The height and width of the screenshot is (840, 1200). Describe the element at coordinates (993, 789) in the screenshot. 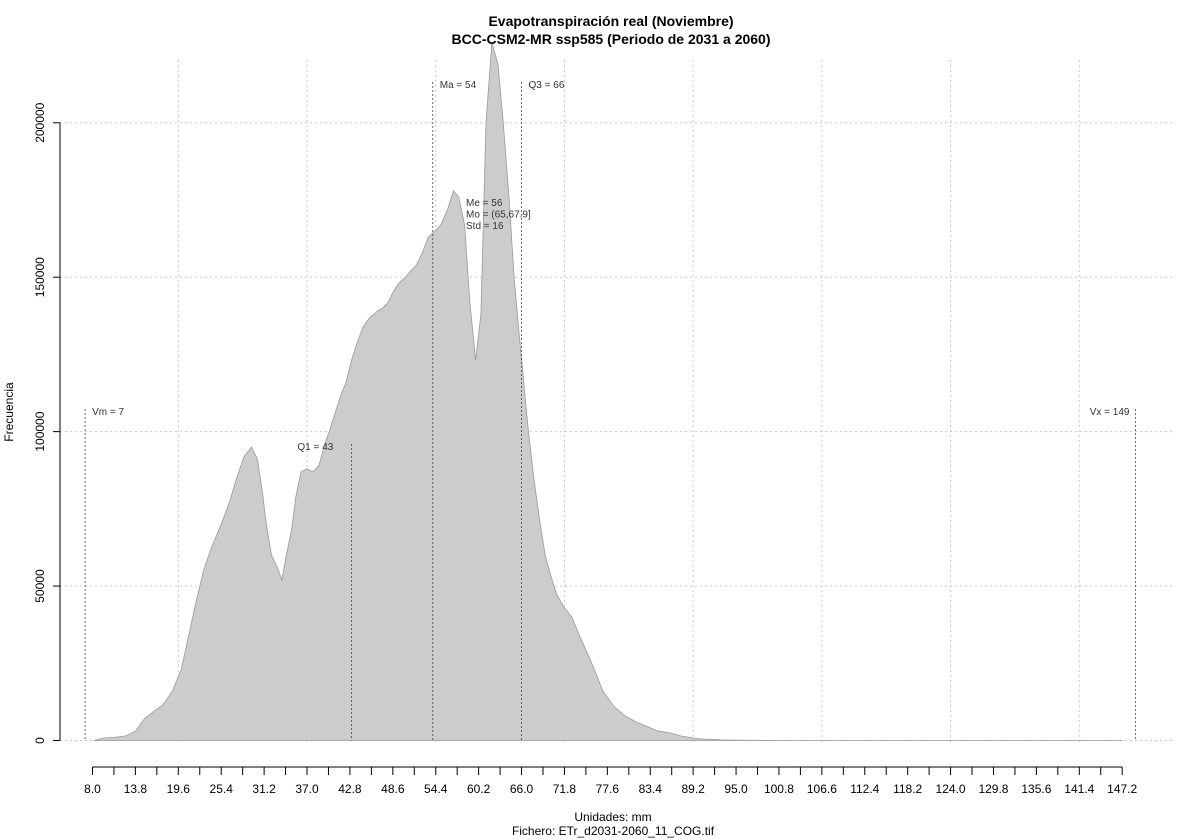

I see `x-tick-label: 129.8` at that location.